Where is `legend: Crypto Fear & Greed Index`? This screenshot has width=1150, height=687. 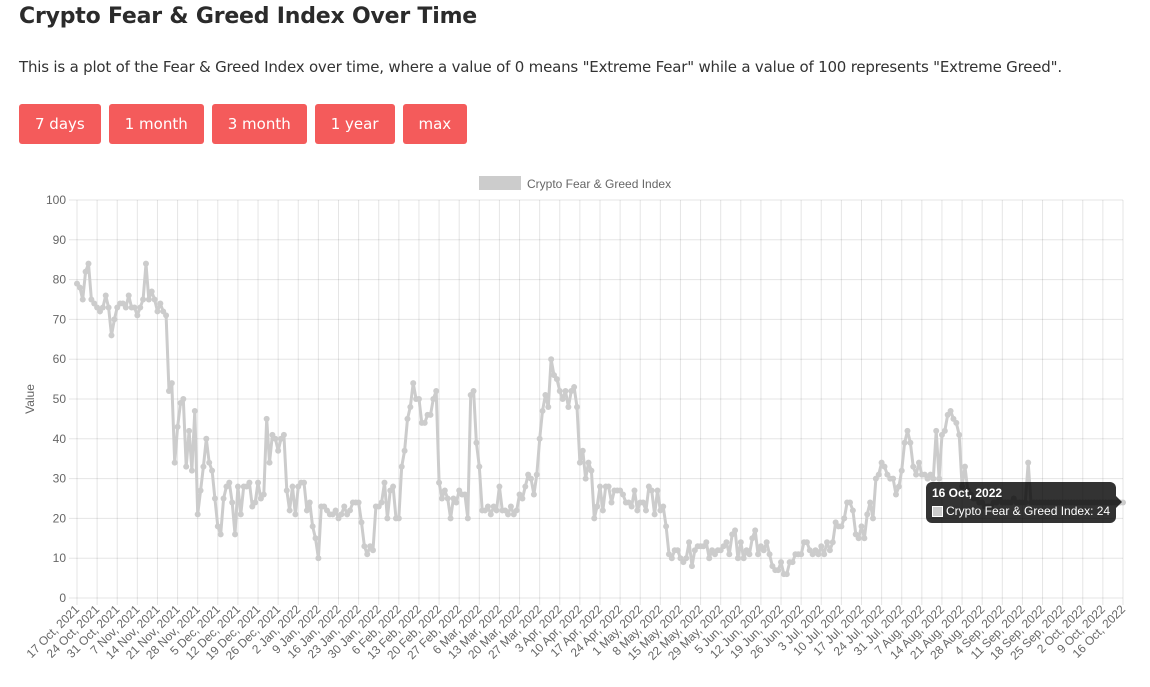 legend: Crypto Fear & Greed Index is located at coordinates (575, 183).